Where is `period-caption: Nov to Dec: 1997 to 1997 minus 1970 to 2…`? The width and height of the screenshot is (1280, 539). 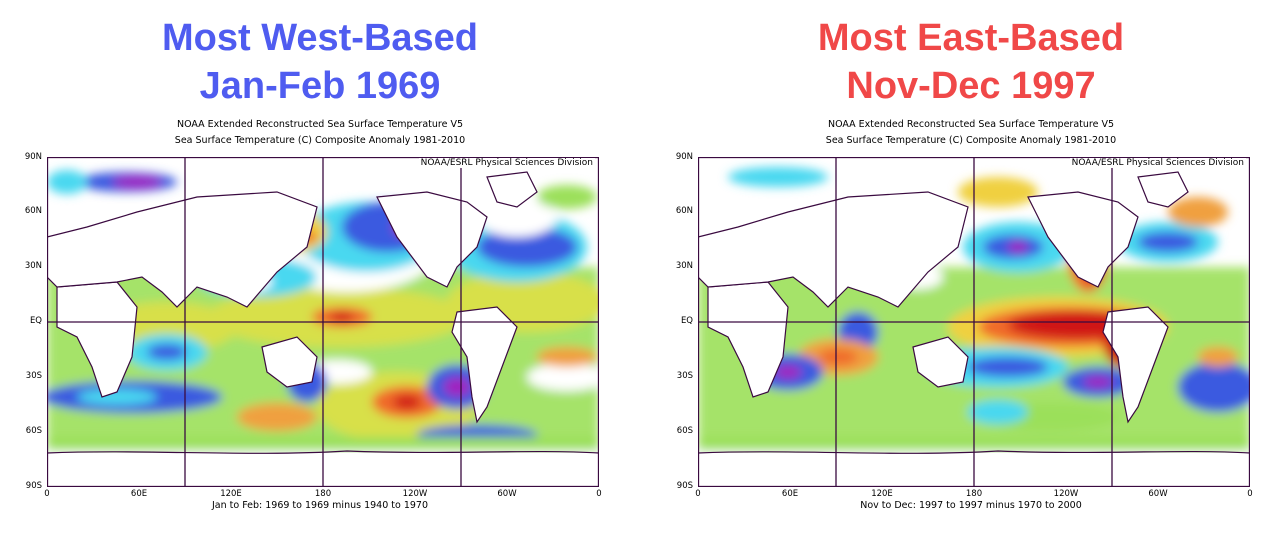 period-caption: Nov to Dec: 1997 to 1997 minus 1970 to 2… is located at coordinates (971, 505).